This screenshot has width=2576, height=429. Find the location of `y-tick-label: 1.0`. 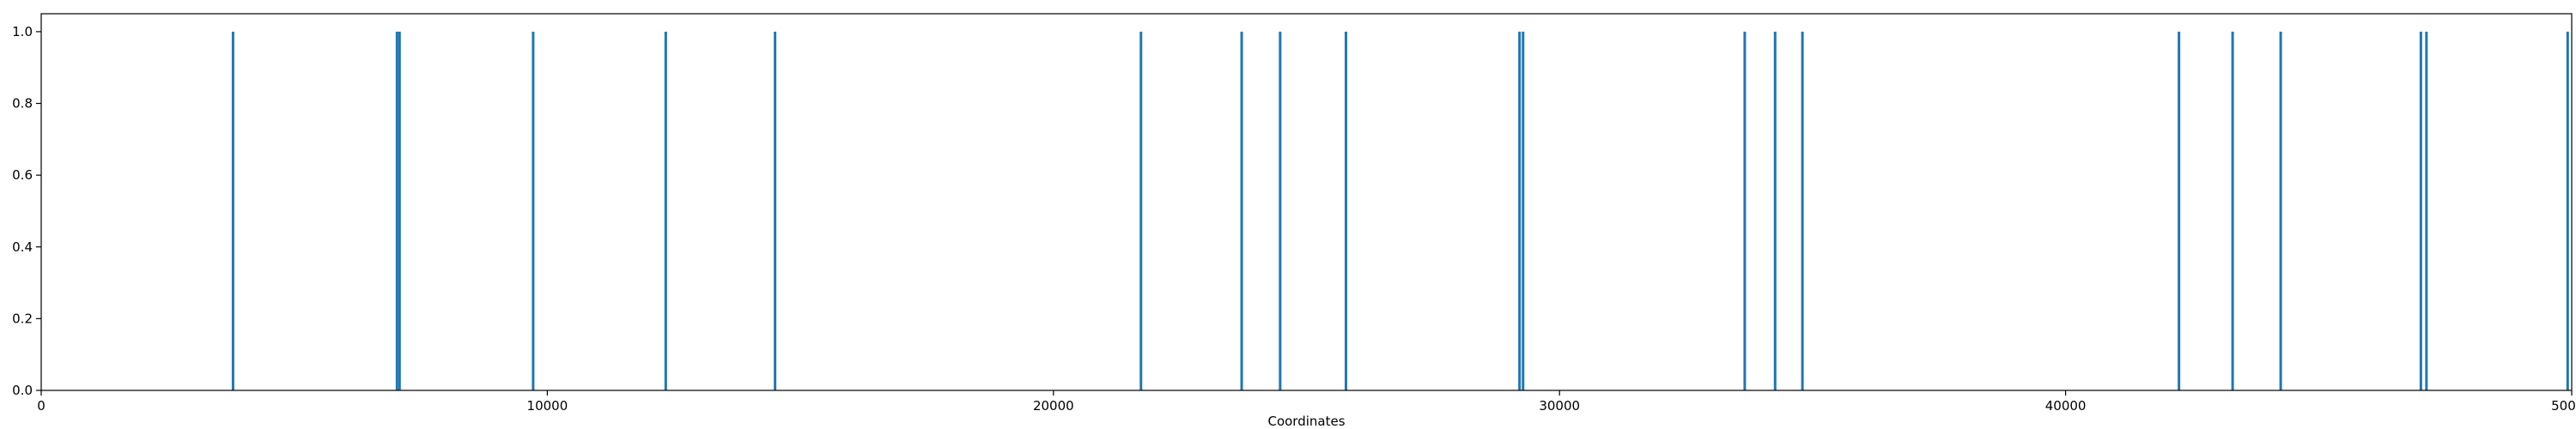

y-tick-label: 1.0 is located at coordinates (23, 31).